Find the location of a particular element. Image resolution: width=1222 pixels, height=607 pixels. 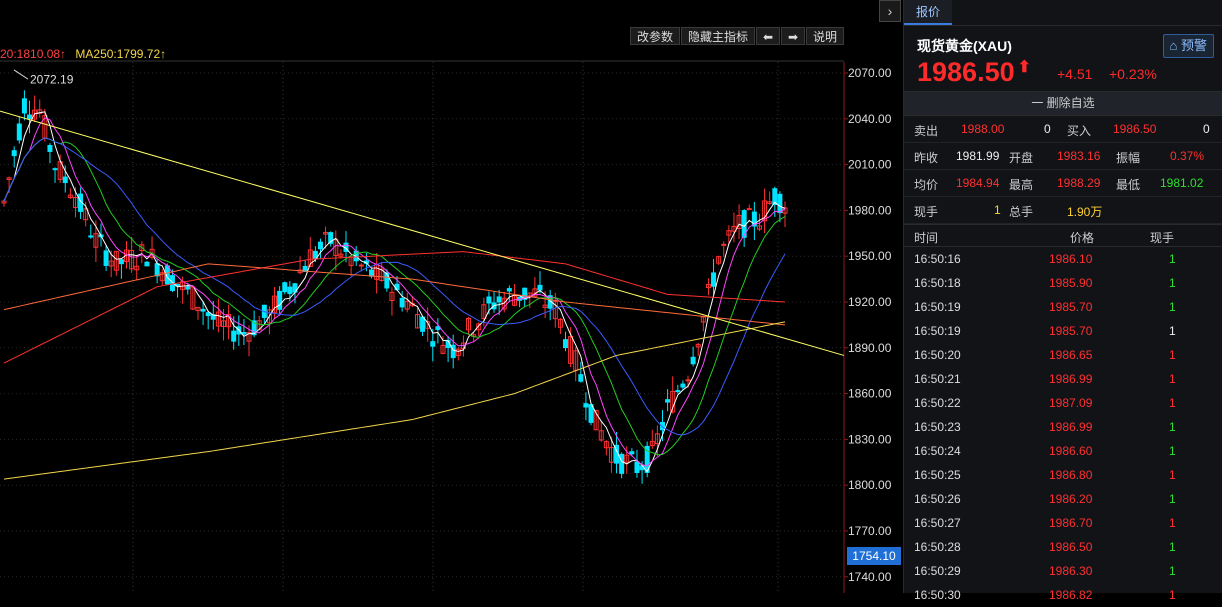

change-params-button: 改参数 is located at coordinates (654, 36).